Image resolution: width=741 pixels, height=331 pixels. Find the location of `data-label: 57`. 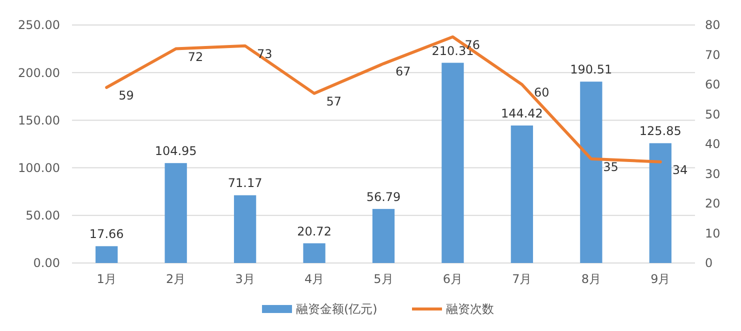

data-label: 57 is located at coordinates (334, 101).